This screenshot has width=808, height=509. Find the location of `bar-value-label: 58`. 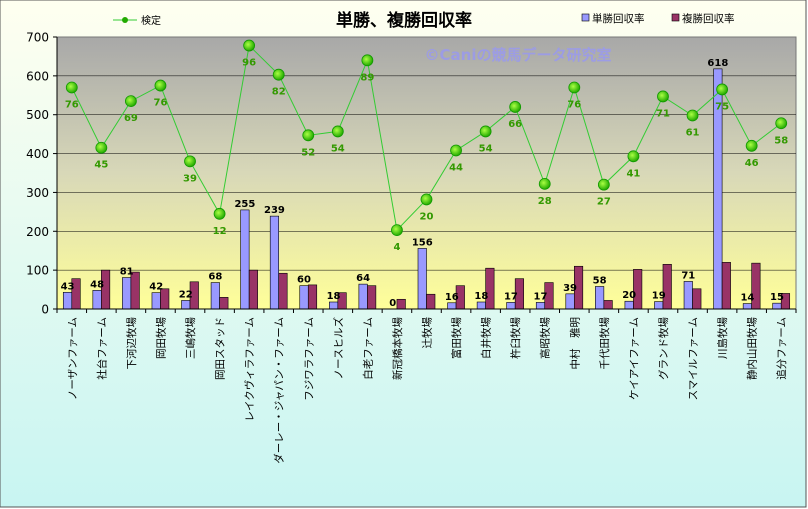

bar-value-label: 58 is located at coordinates (600, 280).